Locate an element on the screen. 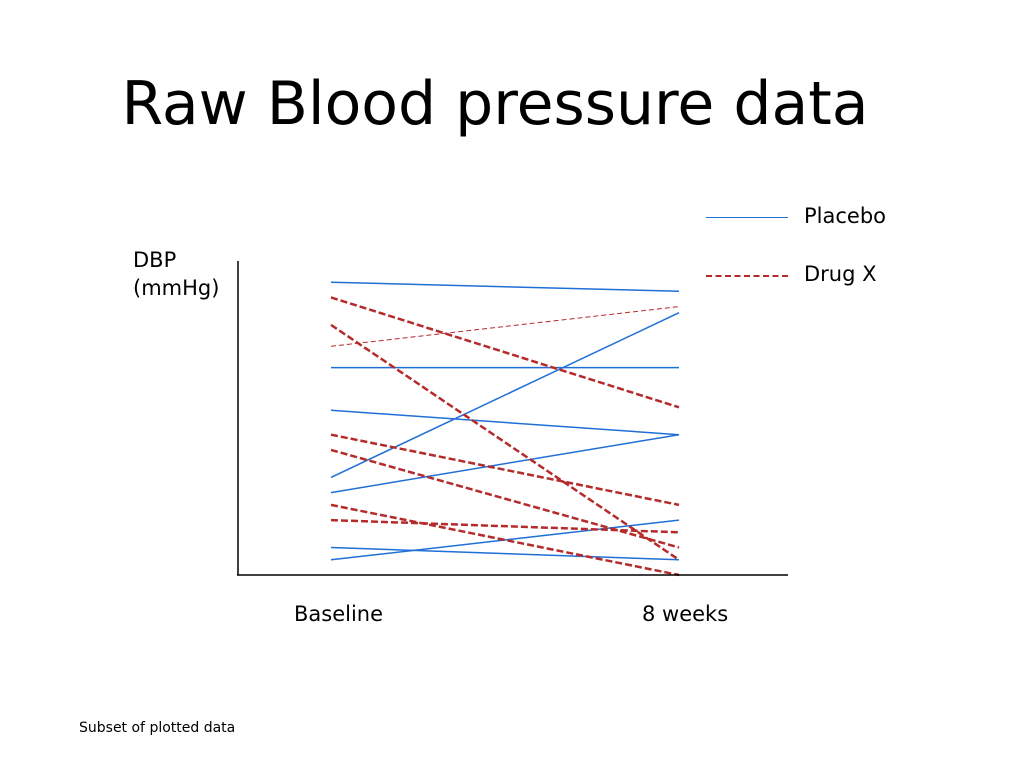  series-lines is located at coordinates (505, 429).